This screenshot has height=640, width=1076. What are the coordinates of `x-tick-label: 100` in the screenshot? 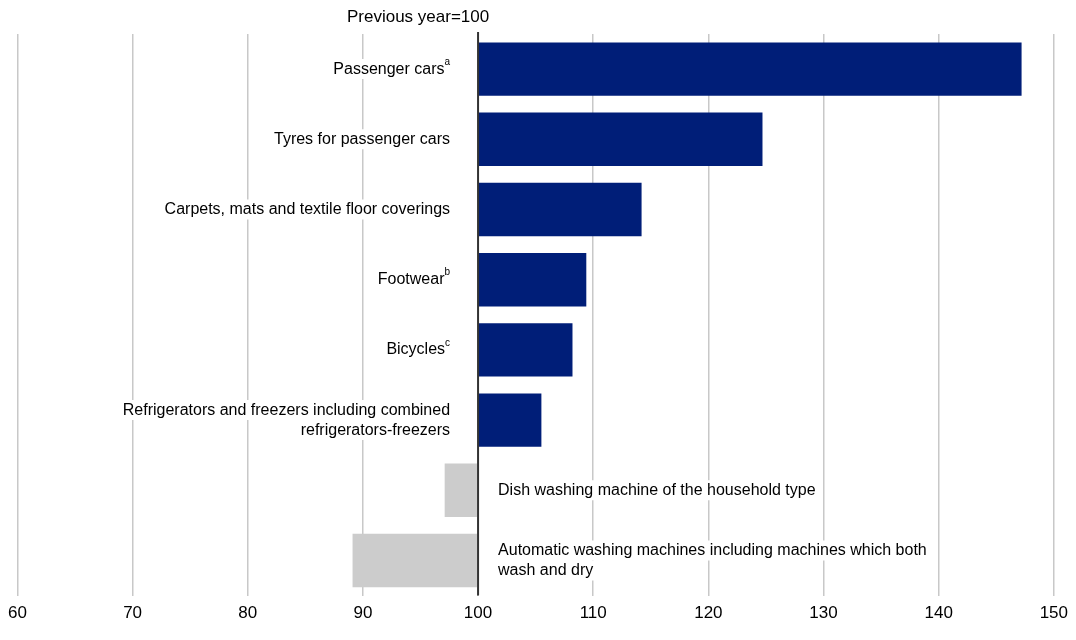 It's located at (478, 613).